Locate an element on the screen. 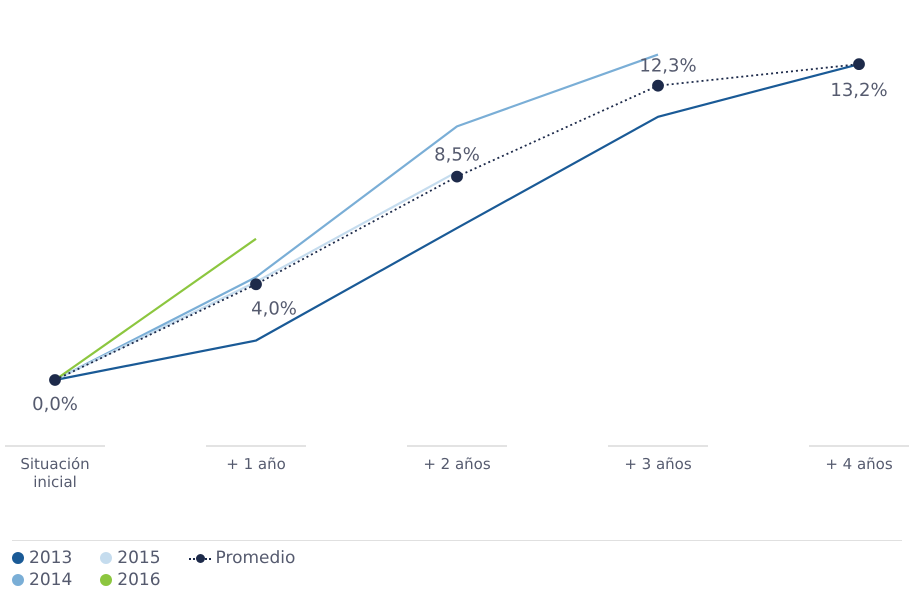 This screenshot has width=914, height=591. data-label: 12,3% is located at coordinates (668, 66).